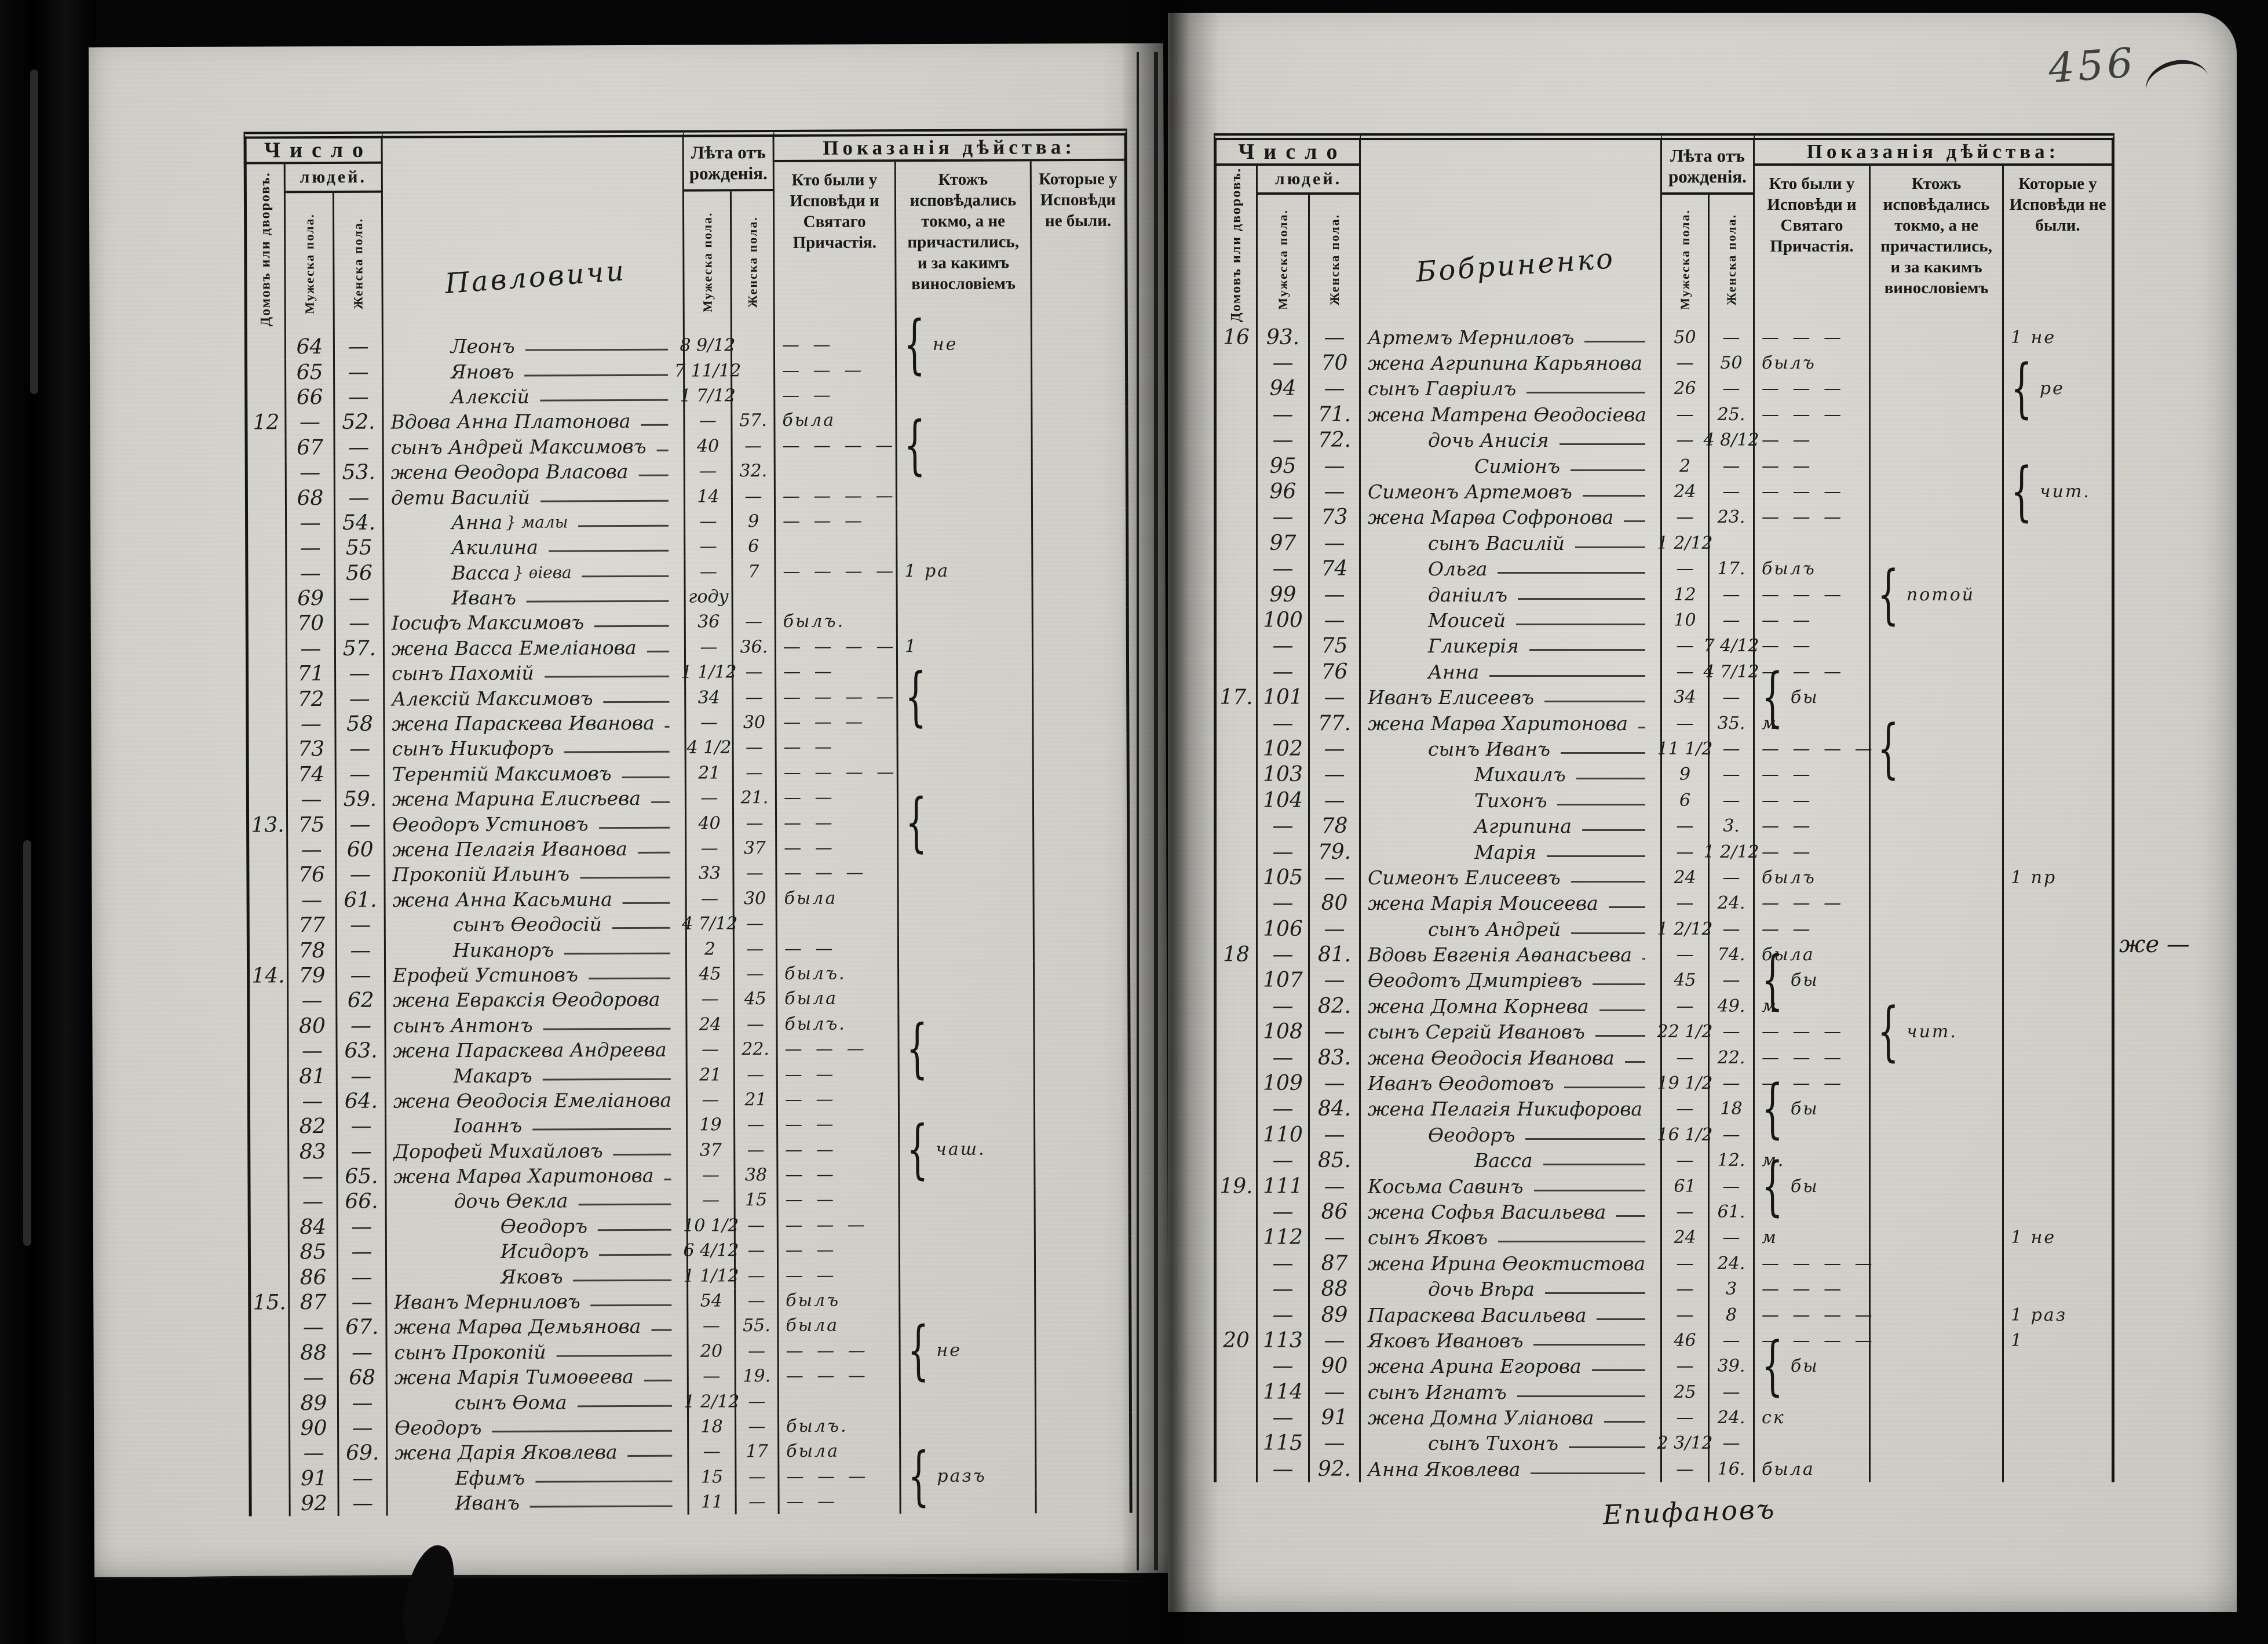  Describe the element at coordinates (1732, 440) in the screenshot. I see `age-female: 4 8/12` at that location.